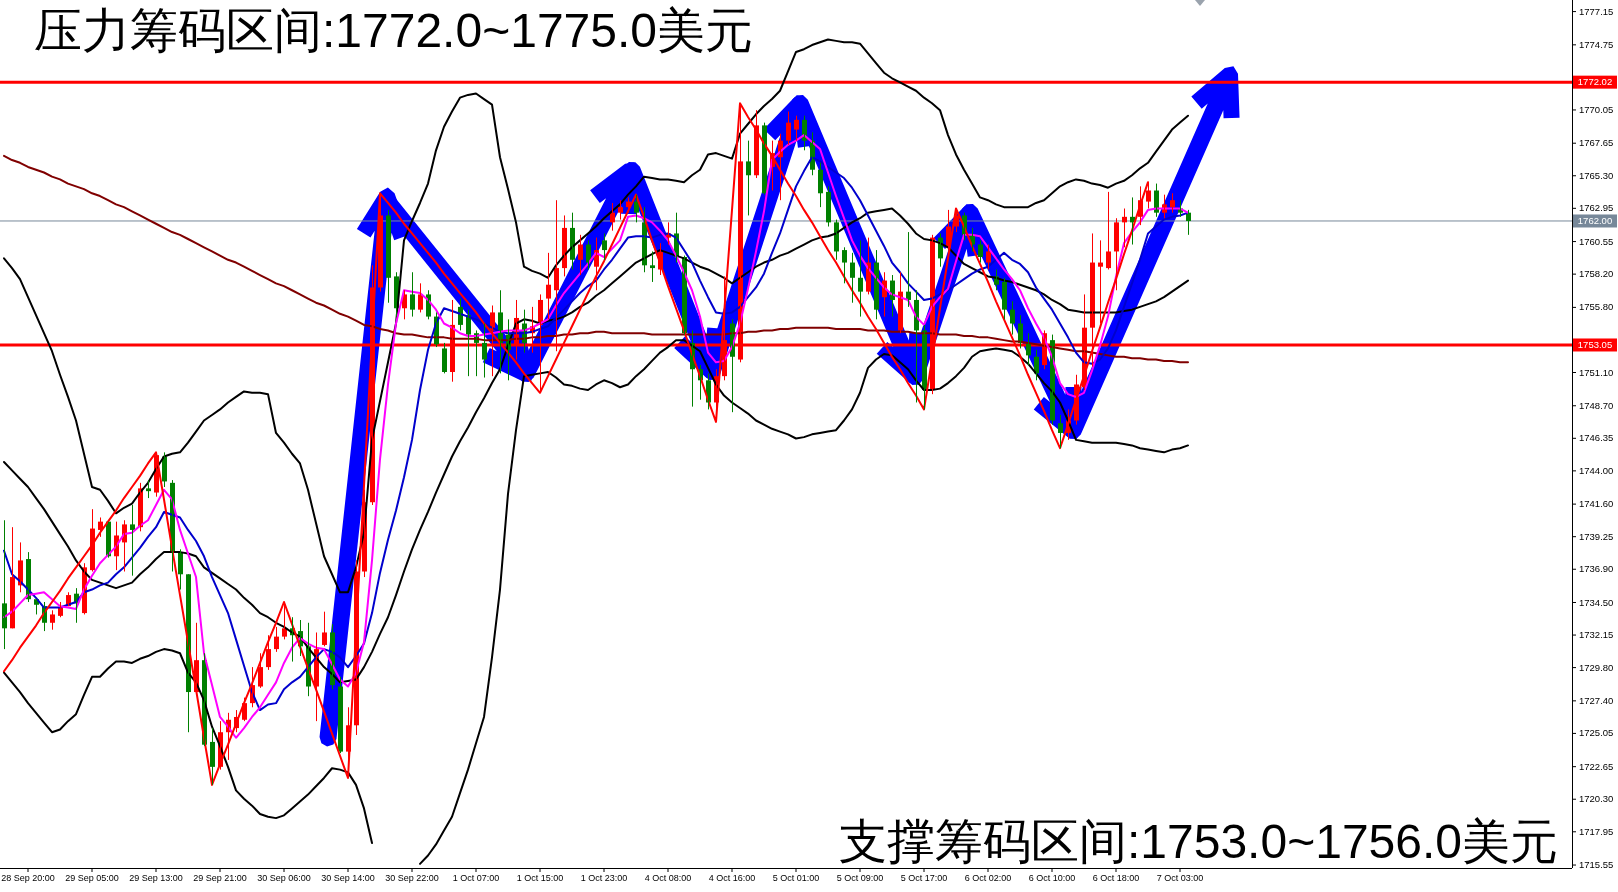 This screenshot has height=892, width=1618. Describe the element at coordinates (1596, 733) in the screenshot. I see `y-tick-label: 1725.05` at that location.